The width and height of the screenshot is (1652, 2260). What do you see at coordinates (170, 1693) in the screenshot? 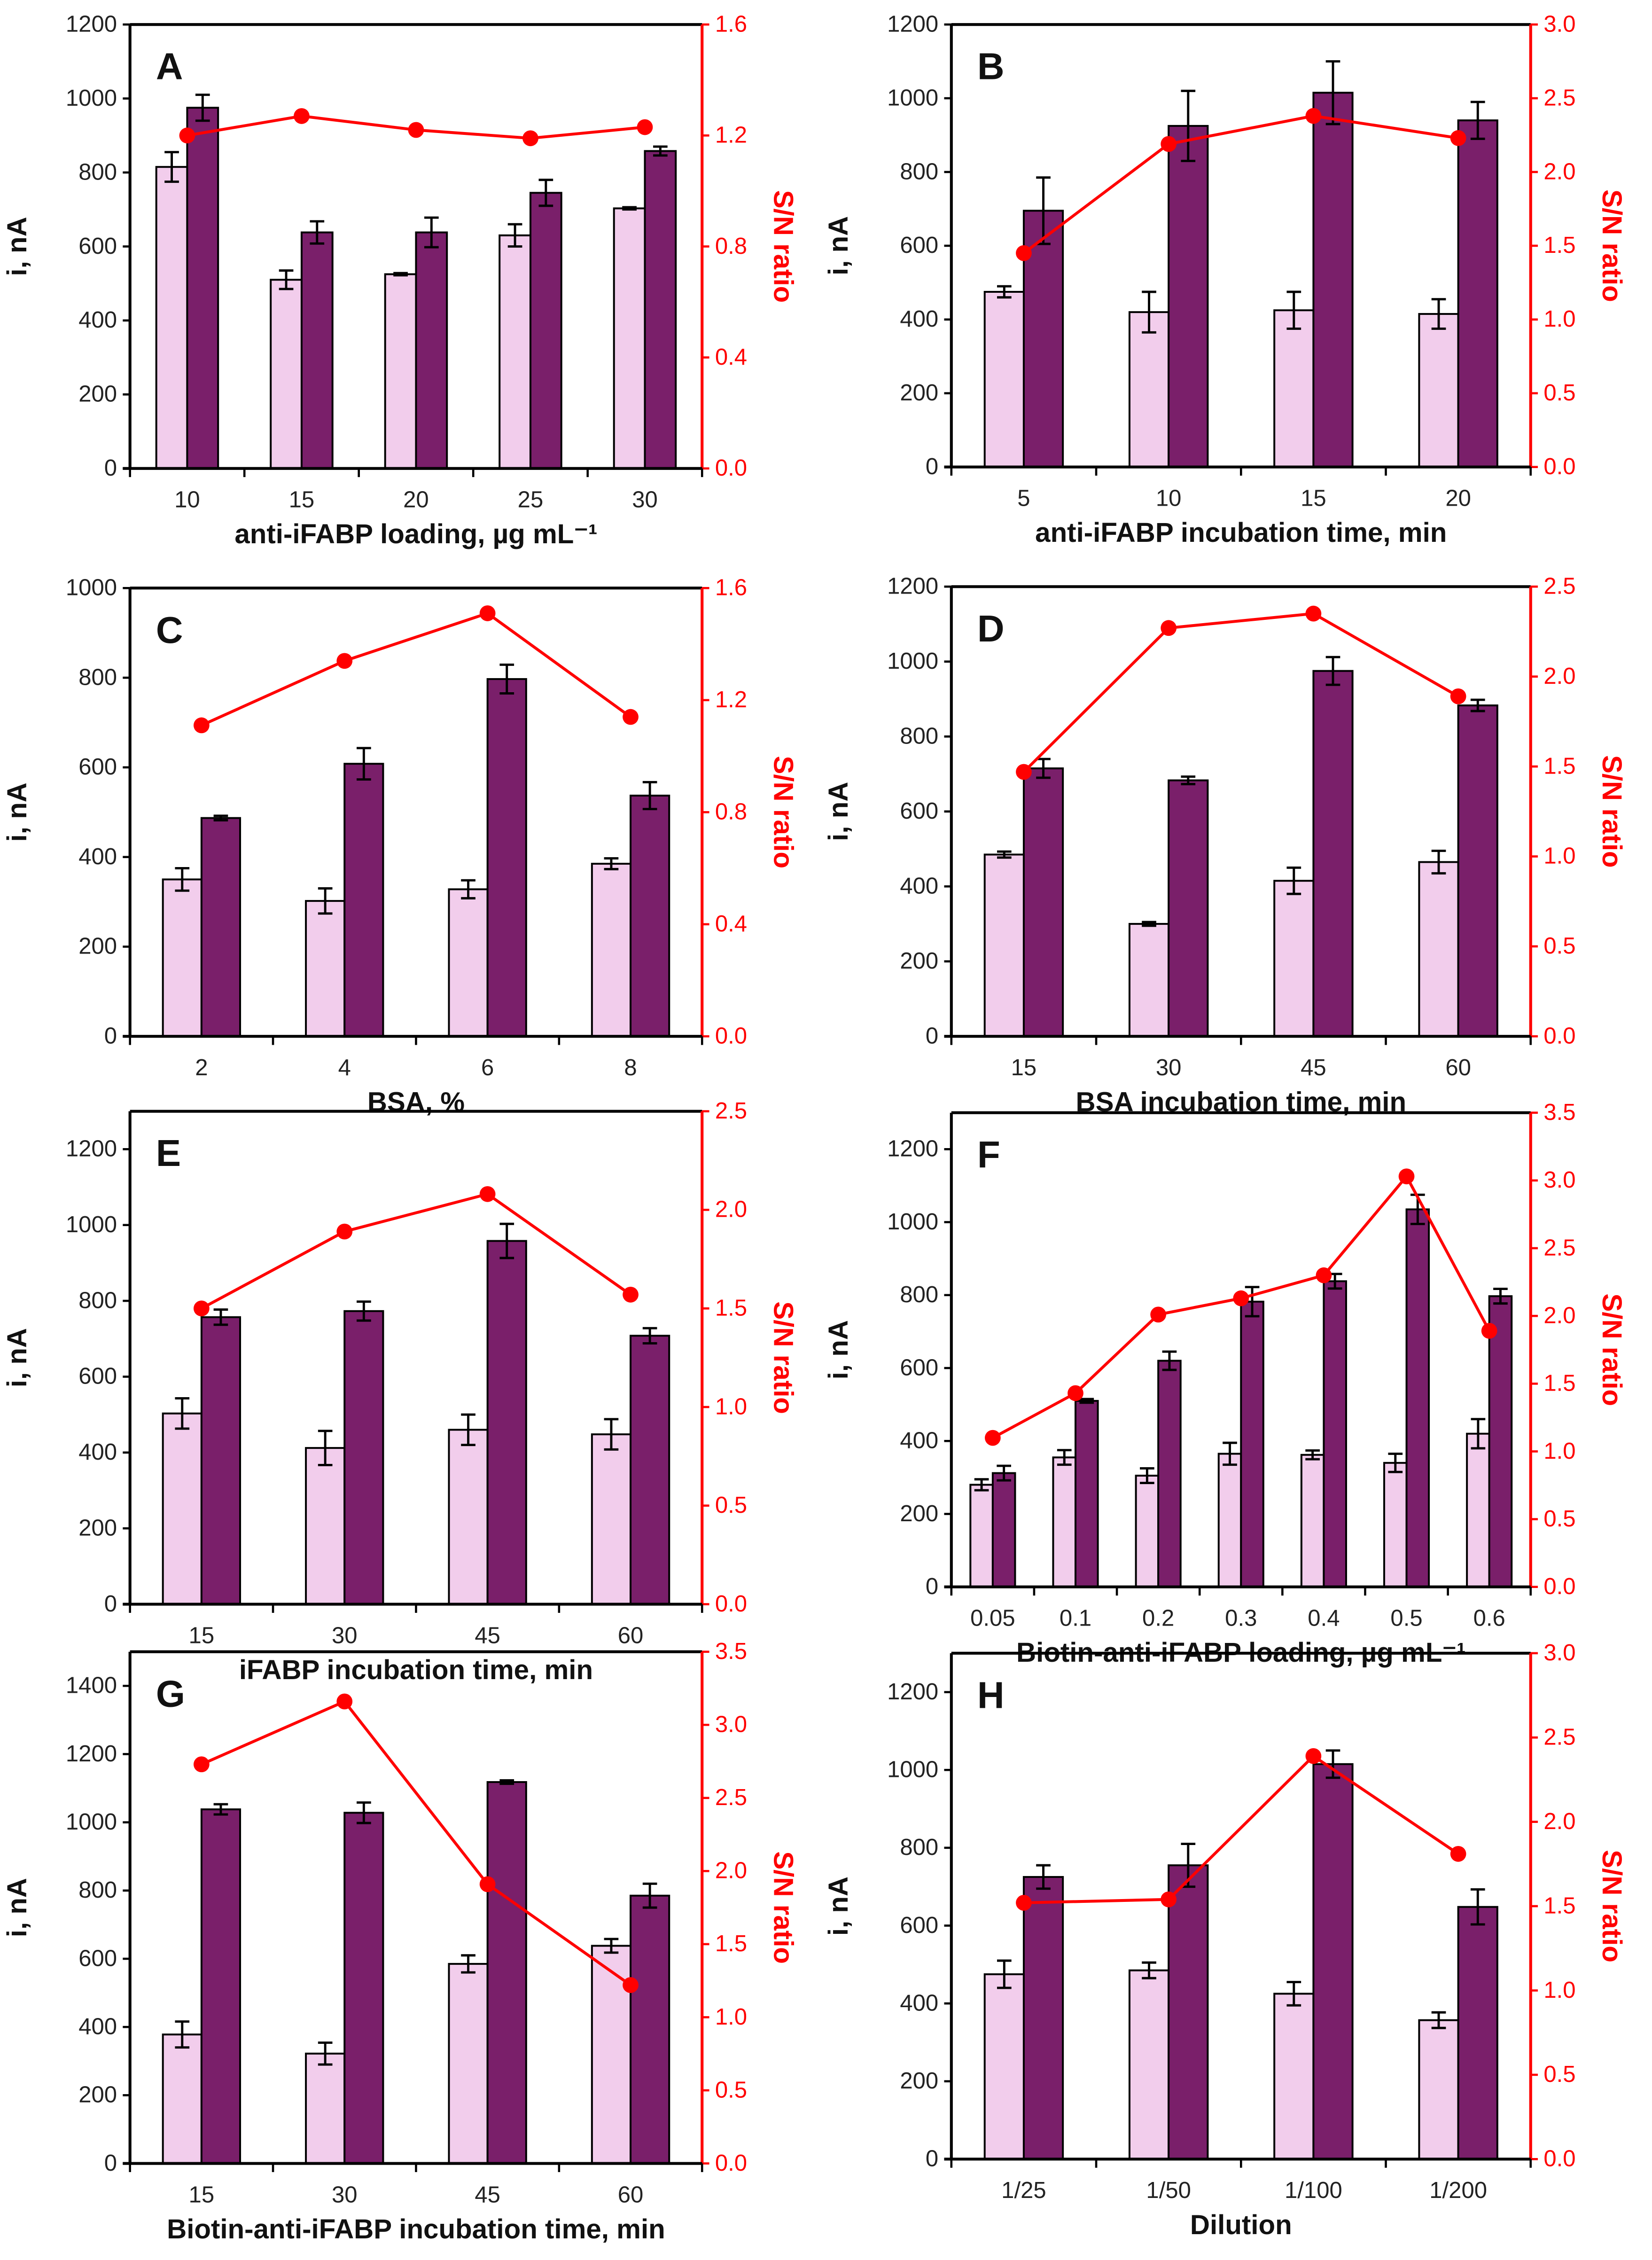
I see `panel-letter: G` at bounding box center [170, 1693].